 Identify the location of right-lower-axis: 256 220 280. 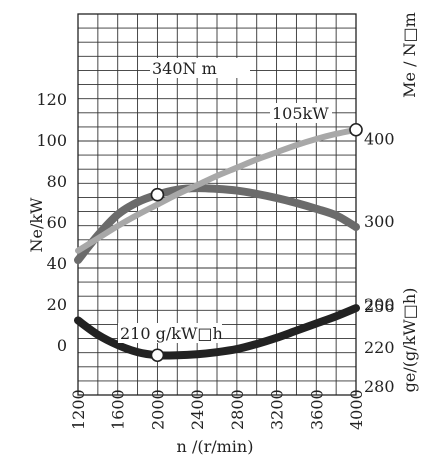
(379, 346).